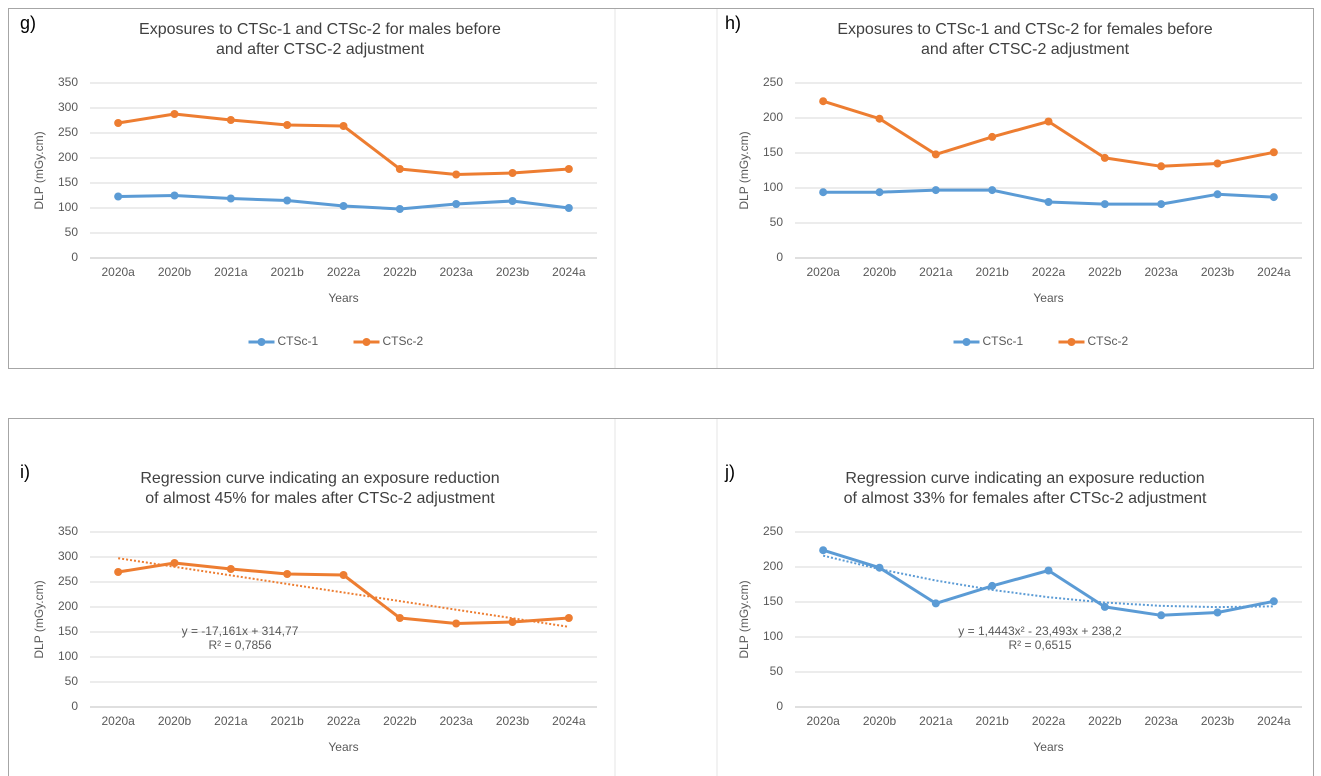  What do you see at coordinates (68, 107) in the screenshot?
I see `y-tick-label: 300` at bounding box center [68, 107].